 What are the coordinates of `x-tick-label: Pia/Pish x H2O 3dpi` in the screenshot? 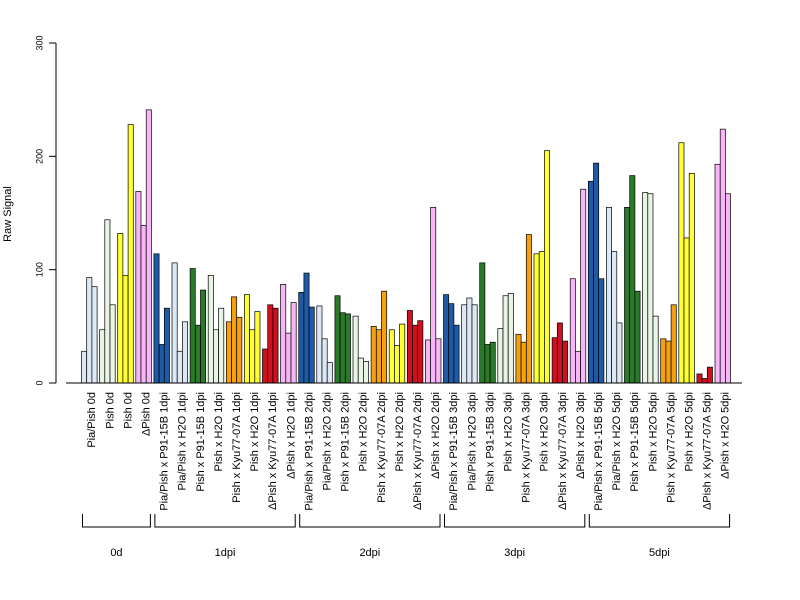 It's located at (472, 441).